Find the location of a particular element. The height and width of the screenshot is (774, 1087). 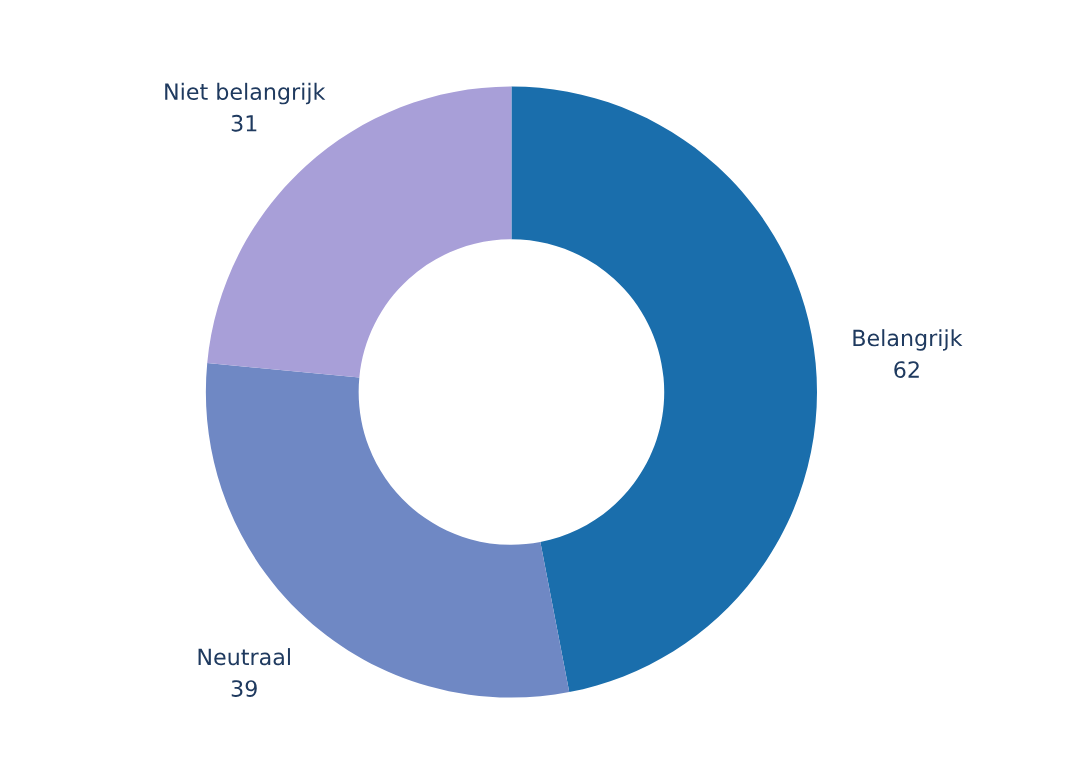

data-label: 62 is located at coordinates (906, 369).